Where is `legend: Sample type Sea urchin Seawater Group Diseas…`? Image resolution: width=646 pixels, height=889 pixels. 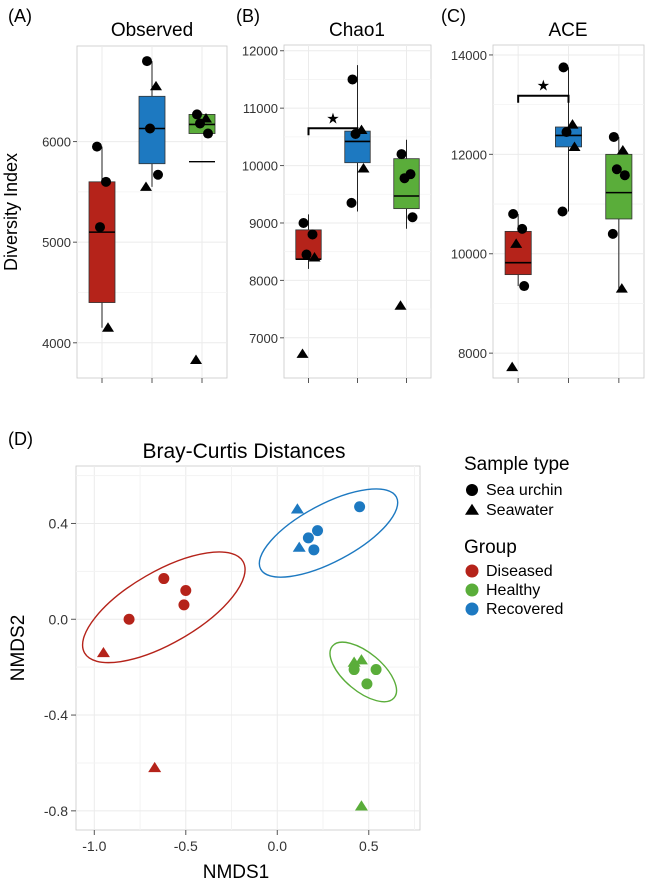 legend: Sample type Sea urchin Seawater Group Diseas… is located at coordinates (517, 536).